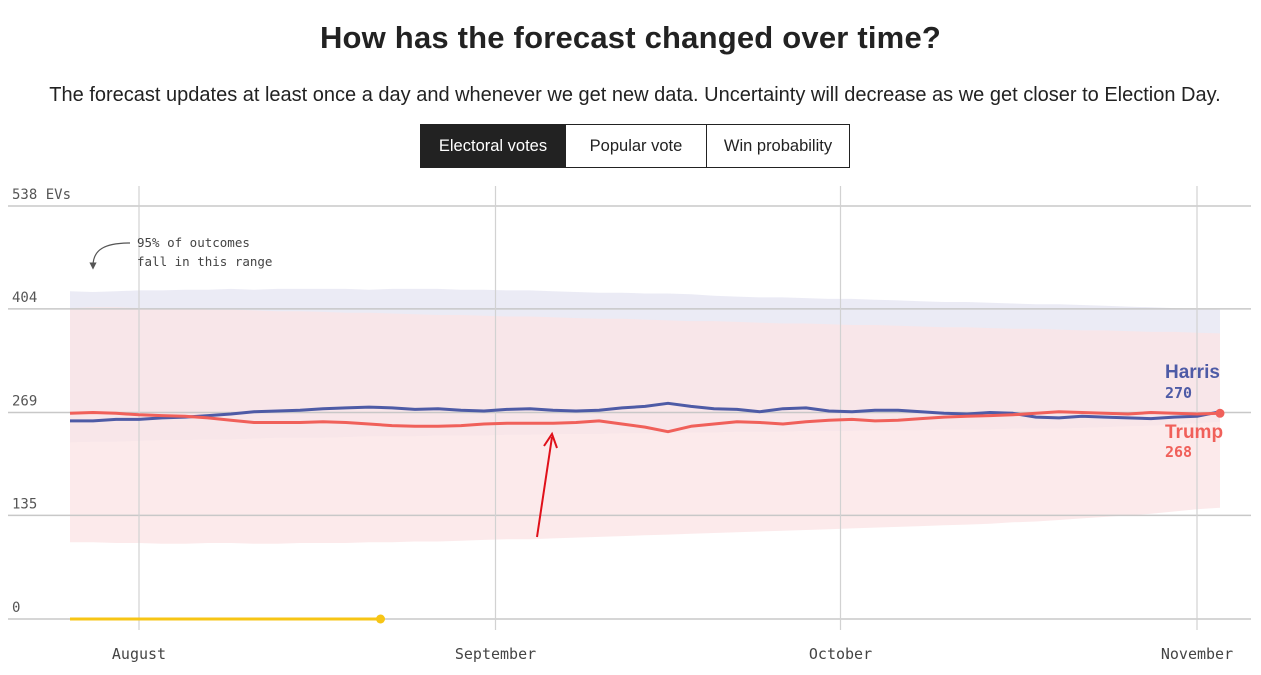 This screenshot has width=1261, height=675. What do you see at coordinates (110, 256) in the screenshot?
I see `annotation-arrow-icon` at bounding box center [110, 256].